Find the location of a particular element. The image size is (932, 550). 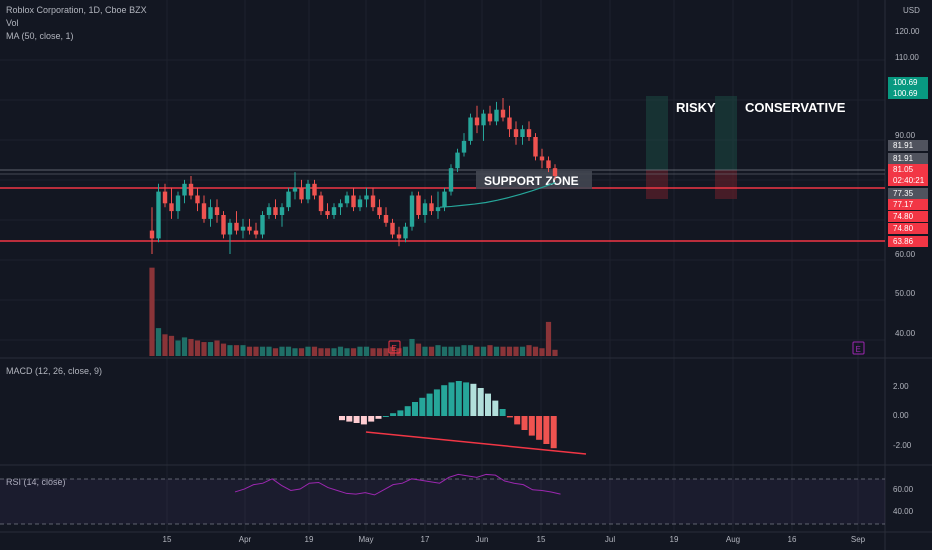

conservative-zone-stop is located at coordinates (726, 184).